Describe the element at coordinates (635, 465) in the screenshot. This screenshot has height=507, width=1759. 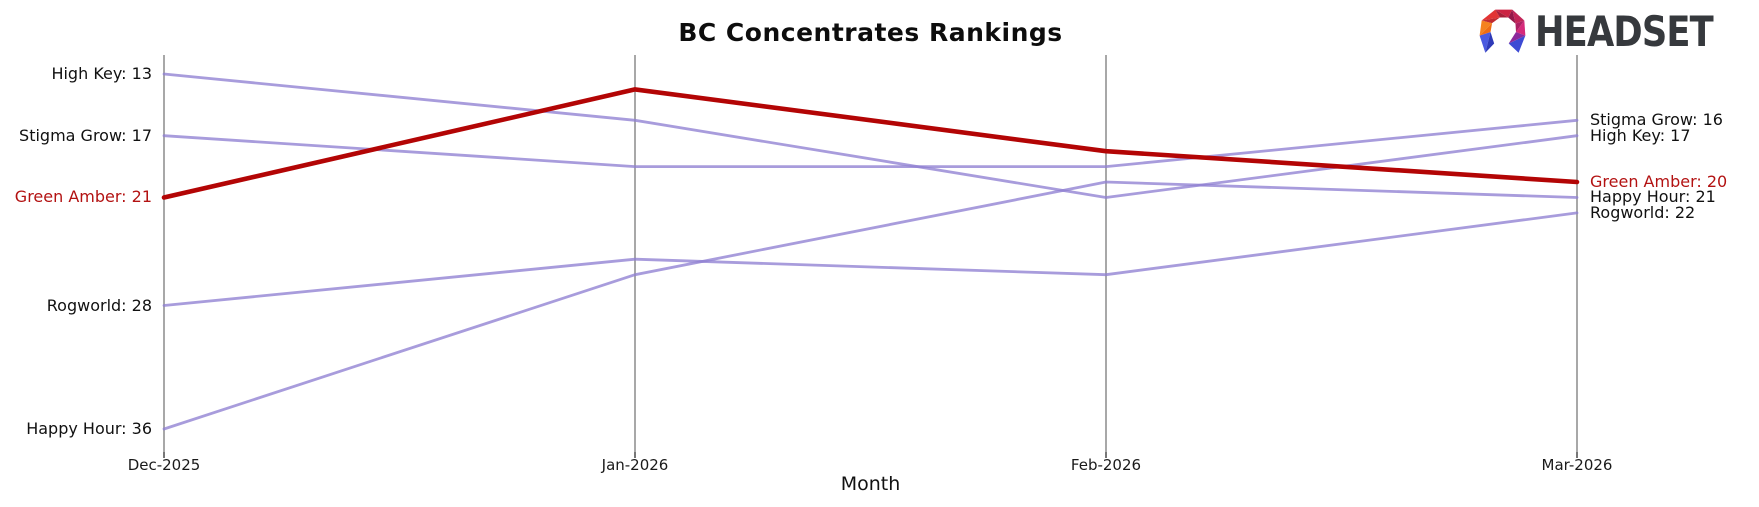
I see `x-tick-label-jan-2026: Jan-2026` at that location.